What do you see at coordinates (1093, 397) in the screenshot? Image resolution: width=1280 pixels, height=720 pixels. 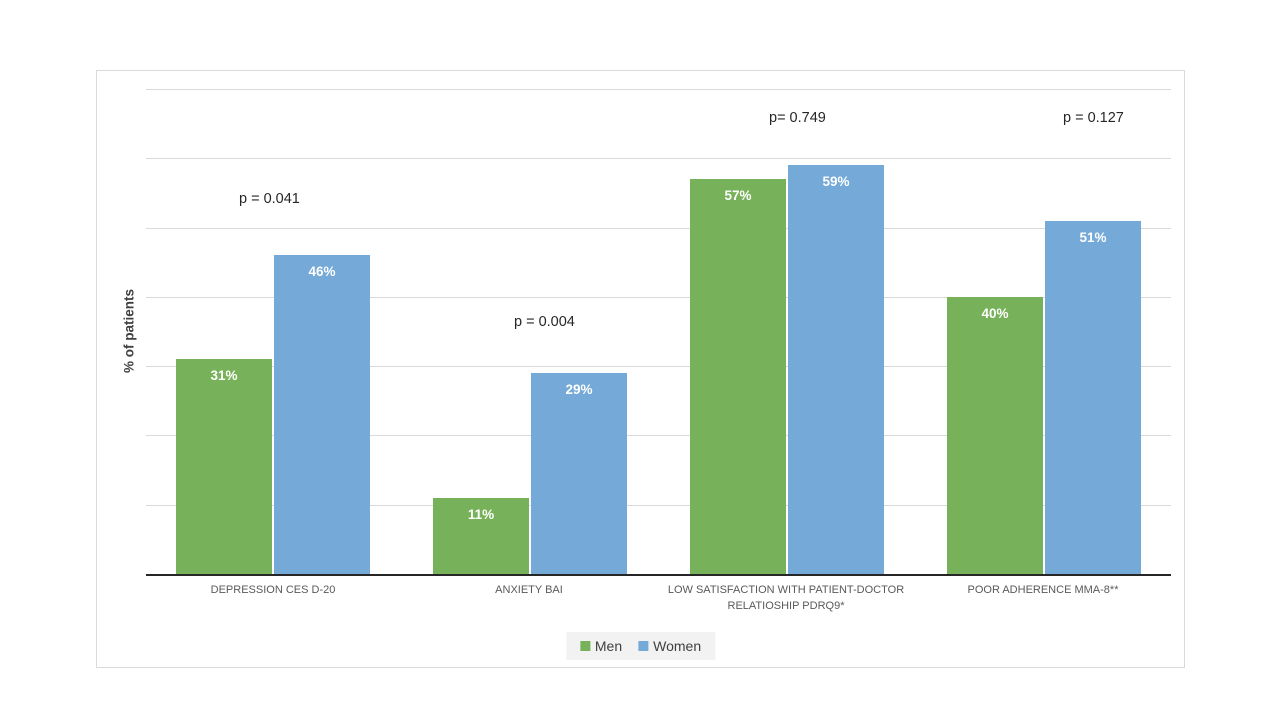 I see `bar-women-4: 51%` at bounding box center [1093, 397].